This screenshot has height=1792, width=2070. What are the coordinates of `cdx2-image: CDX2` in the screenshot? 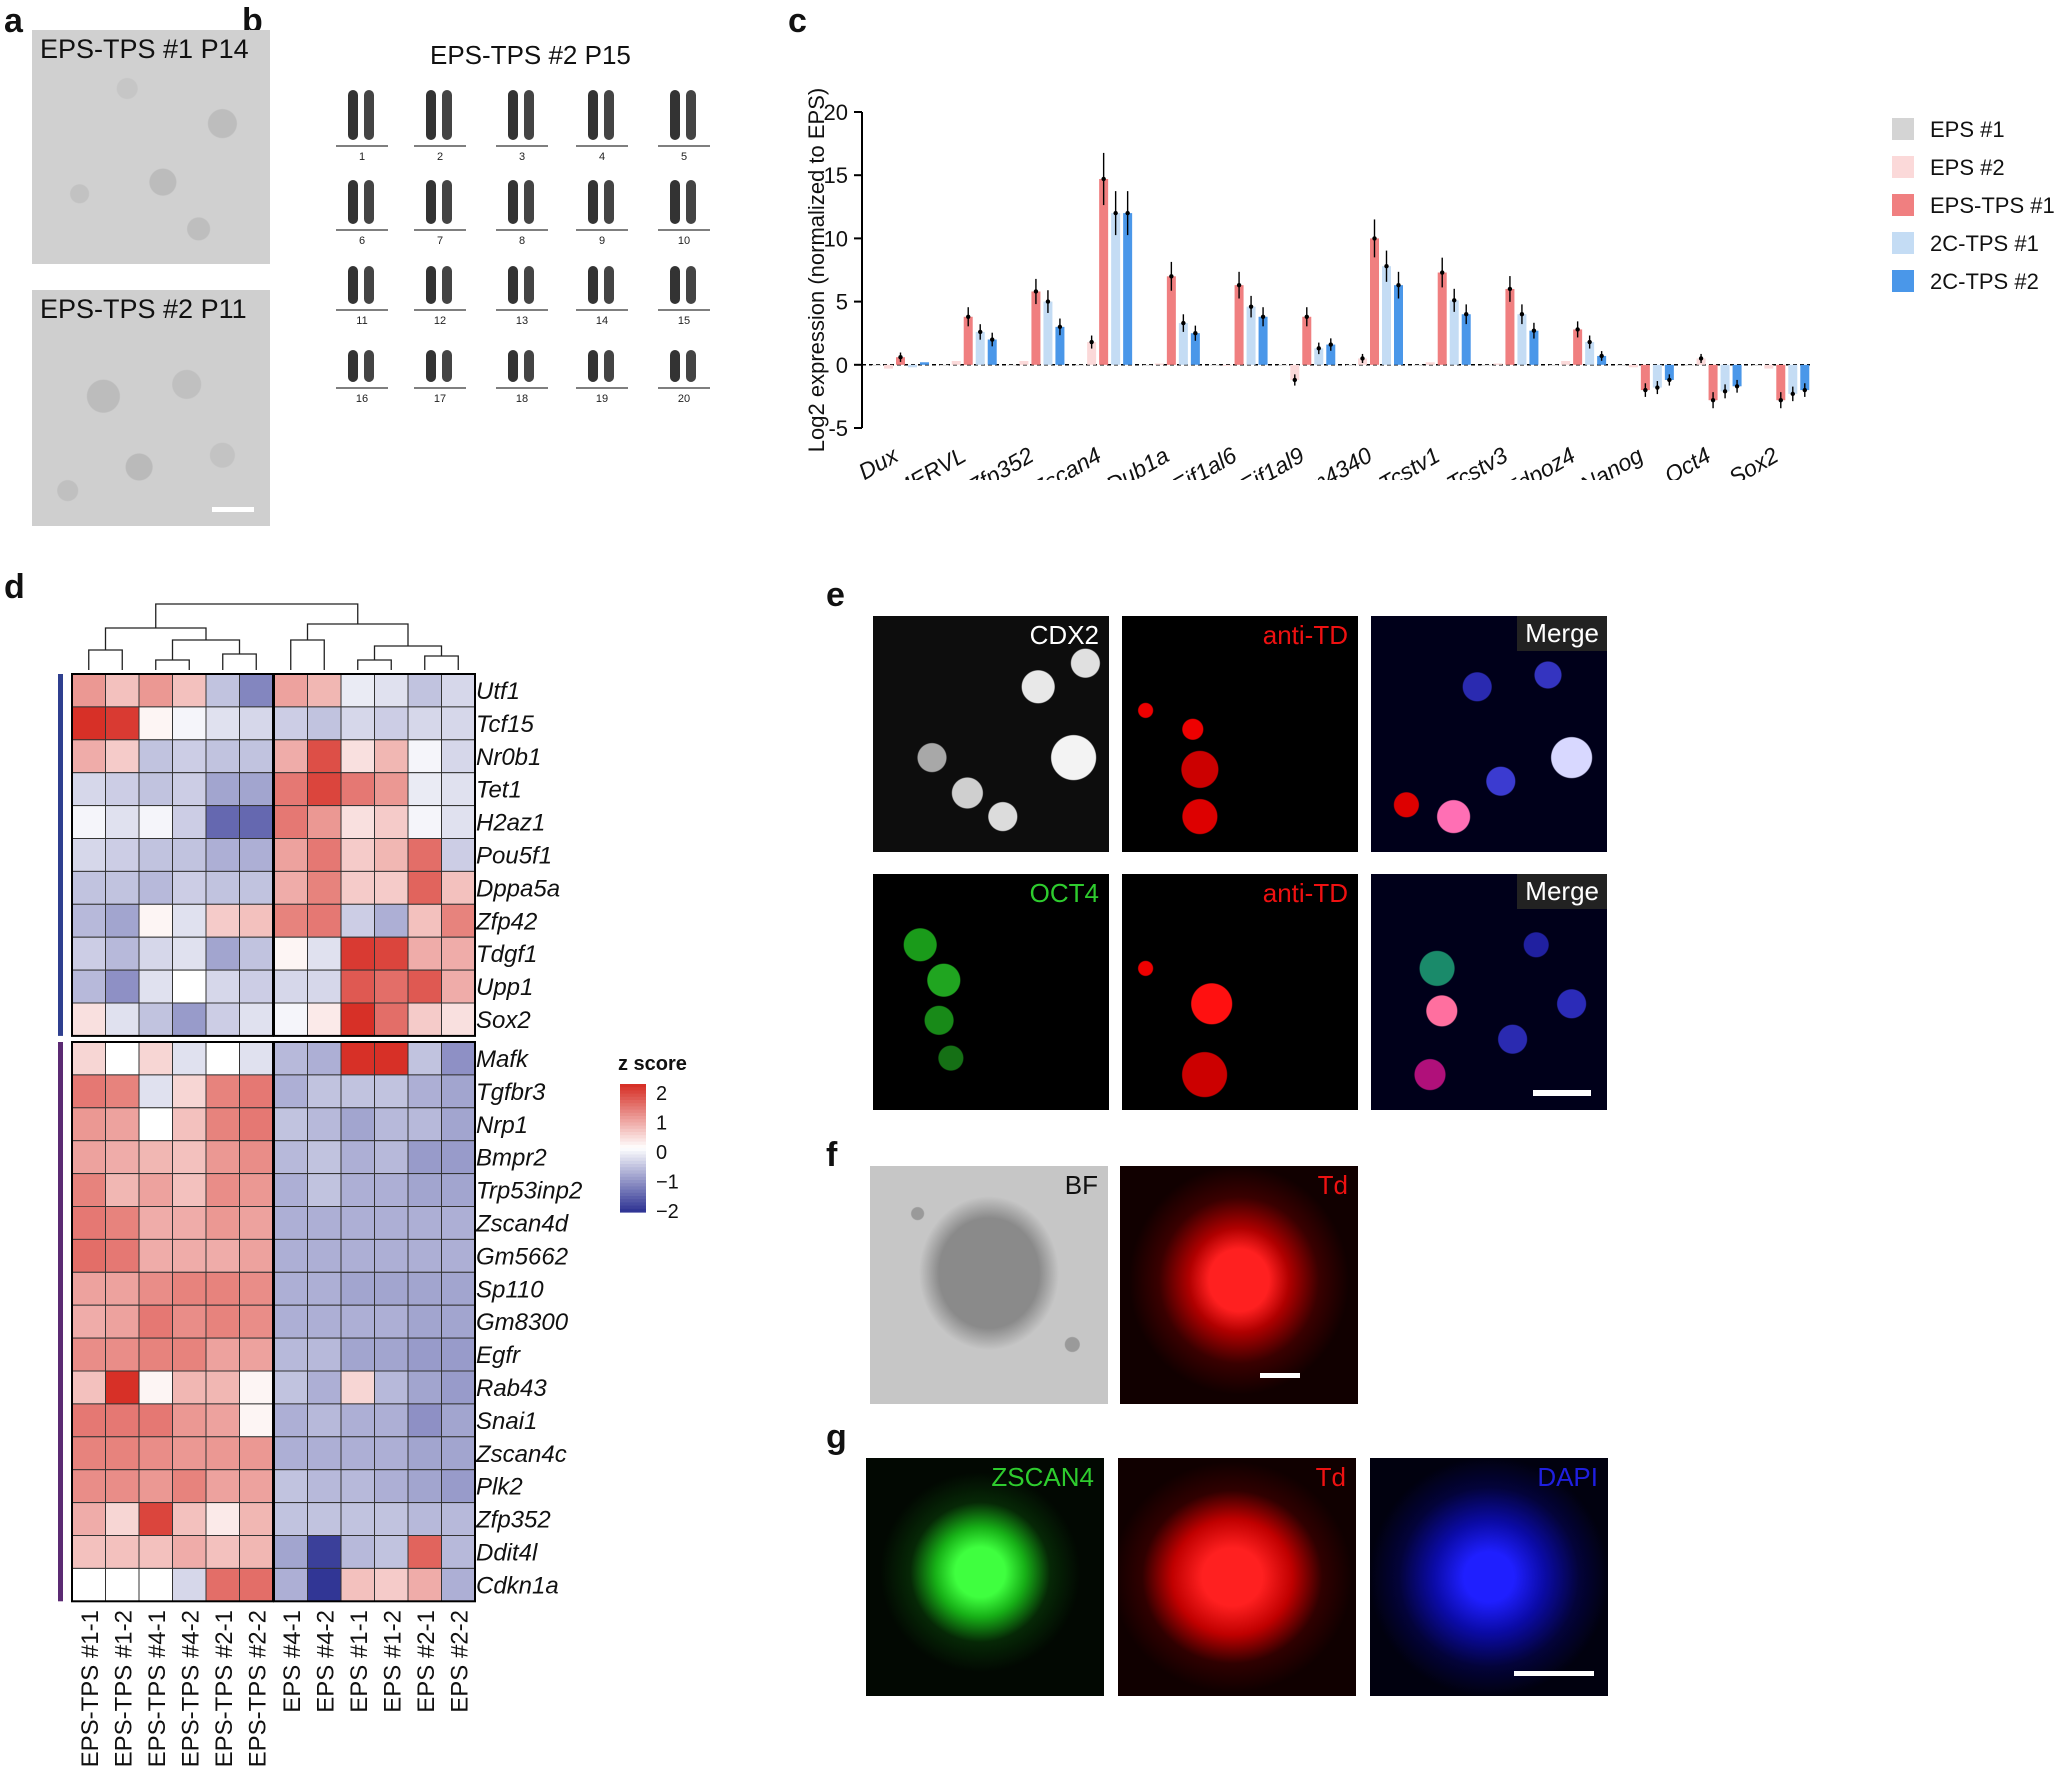 It's located at (991, 734).